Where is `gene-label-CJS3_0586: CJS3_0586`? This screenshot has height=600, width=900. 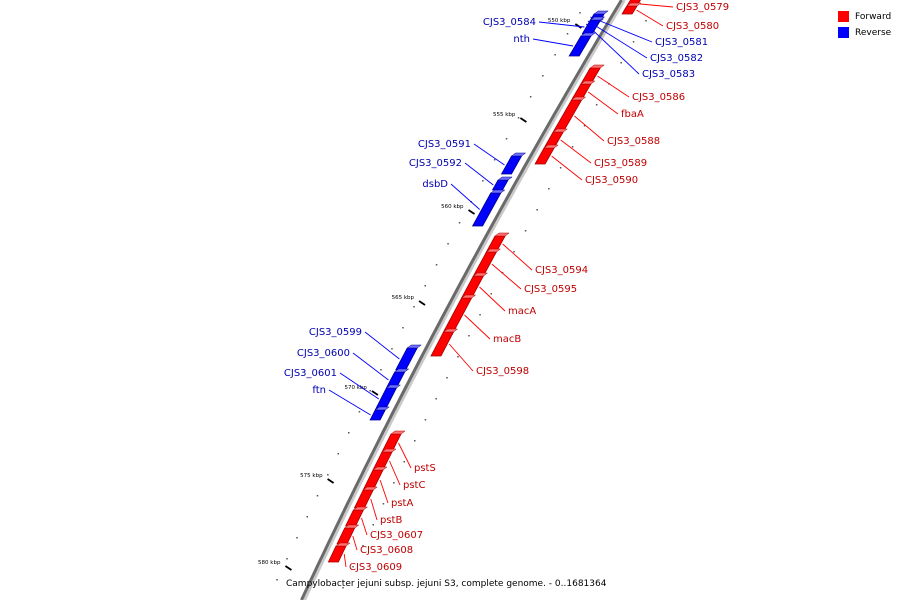
gene-label-CJS3_0586: CJS3_0586 is located at coordinates (658, 97).